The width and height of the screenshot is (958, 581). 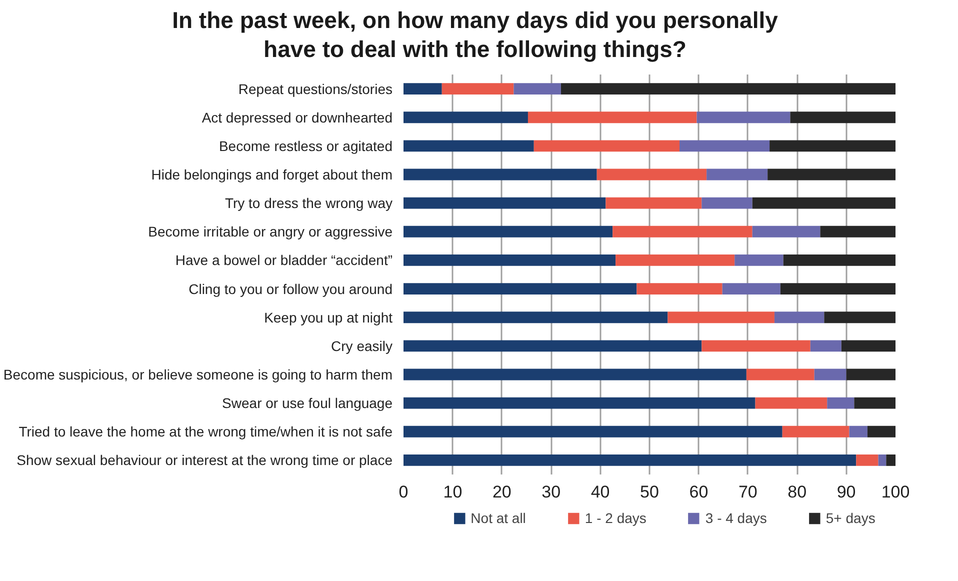 I want to click on y-tick-label: Act depressed or downhearted, so click(x=297, y=116).